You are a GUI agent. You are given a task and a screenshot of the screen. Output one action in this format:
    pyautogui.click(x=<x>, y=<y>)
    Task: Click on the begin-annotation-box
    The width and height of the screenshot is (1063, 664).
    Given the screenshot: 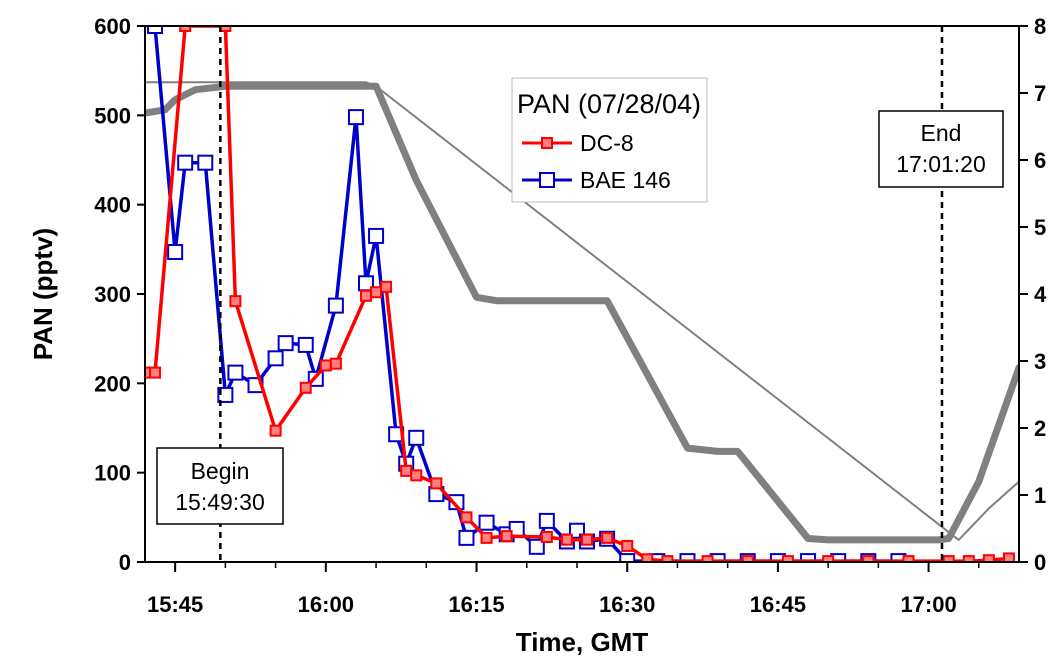 What is the action you would take?
    pyautogui.click(x=220, y=486)
    